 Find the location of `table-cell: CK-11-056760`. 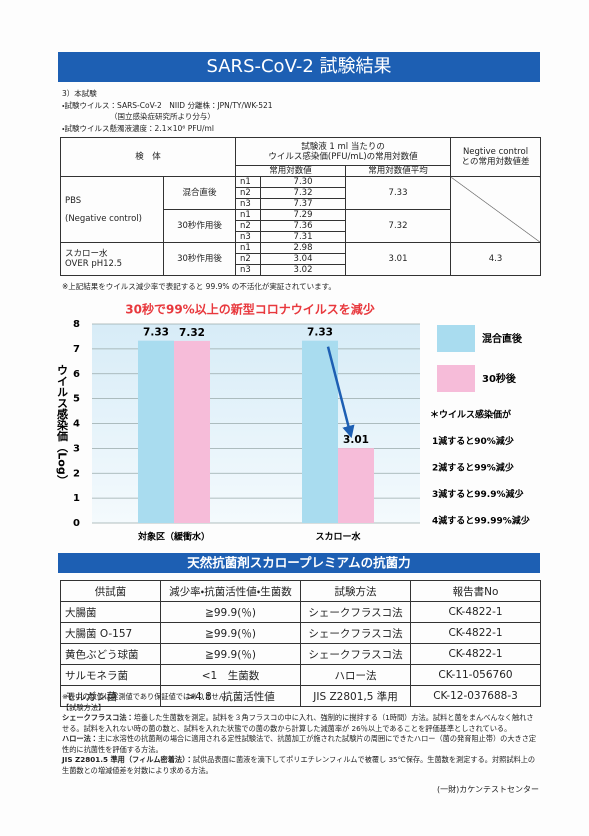

table-cell: CK-11-056760 is located at coordinates (475, 675).